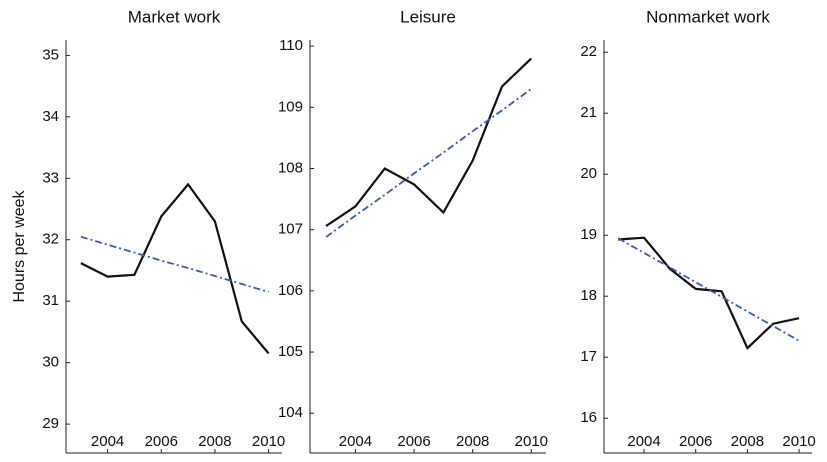  What do you see at coordinates (428, 16) in the screenshot?
I see `panel-title: Leisure` at bounding box center [428, 16].